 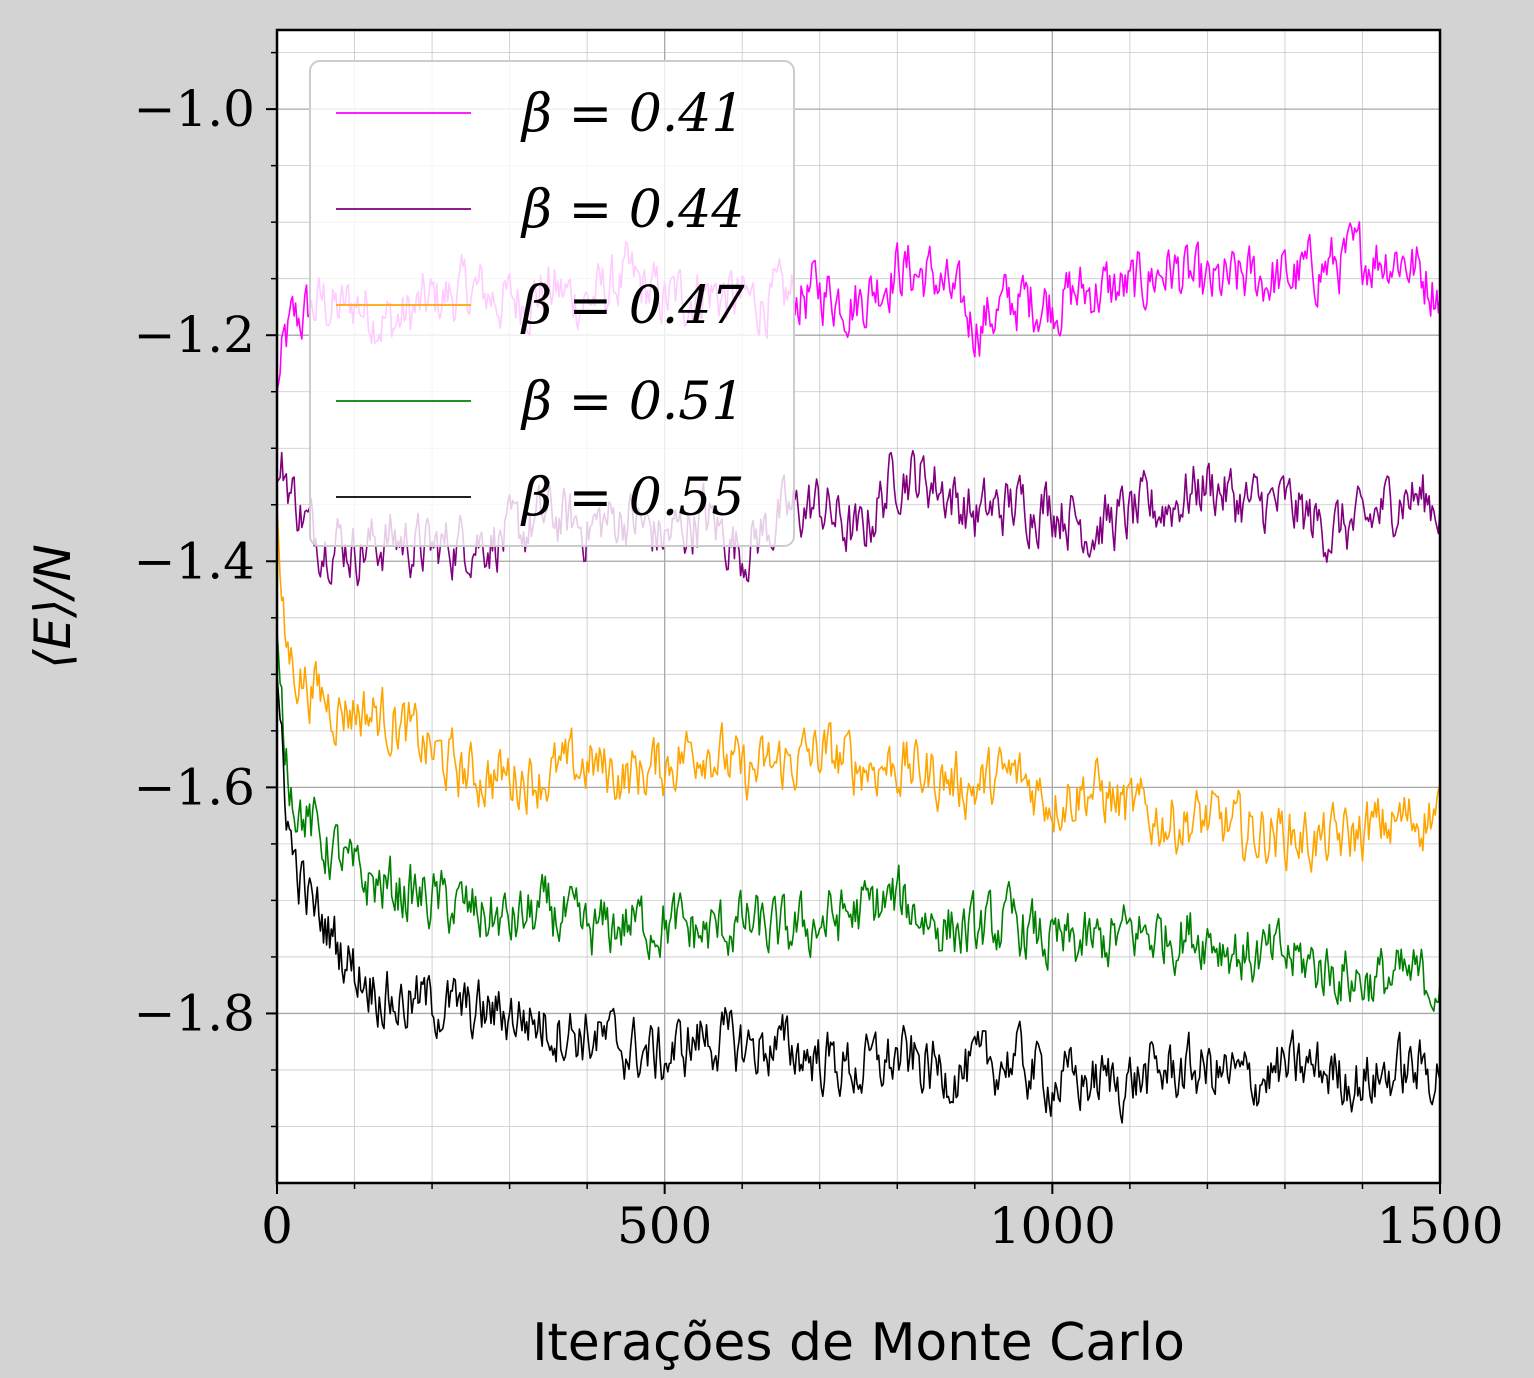 I want to click on legend-box, so click(x=552, y=303).